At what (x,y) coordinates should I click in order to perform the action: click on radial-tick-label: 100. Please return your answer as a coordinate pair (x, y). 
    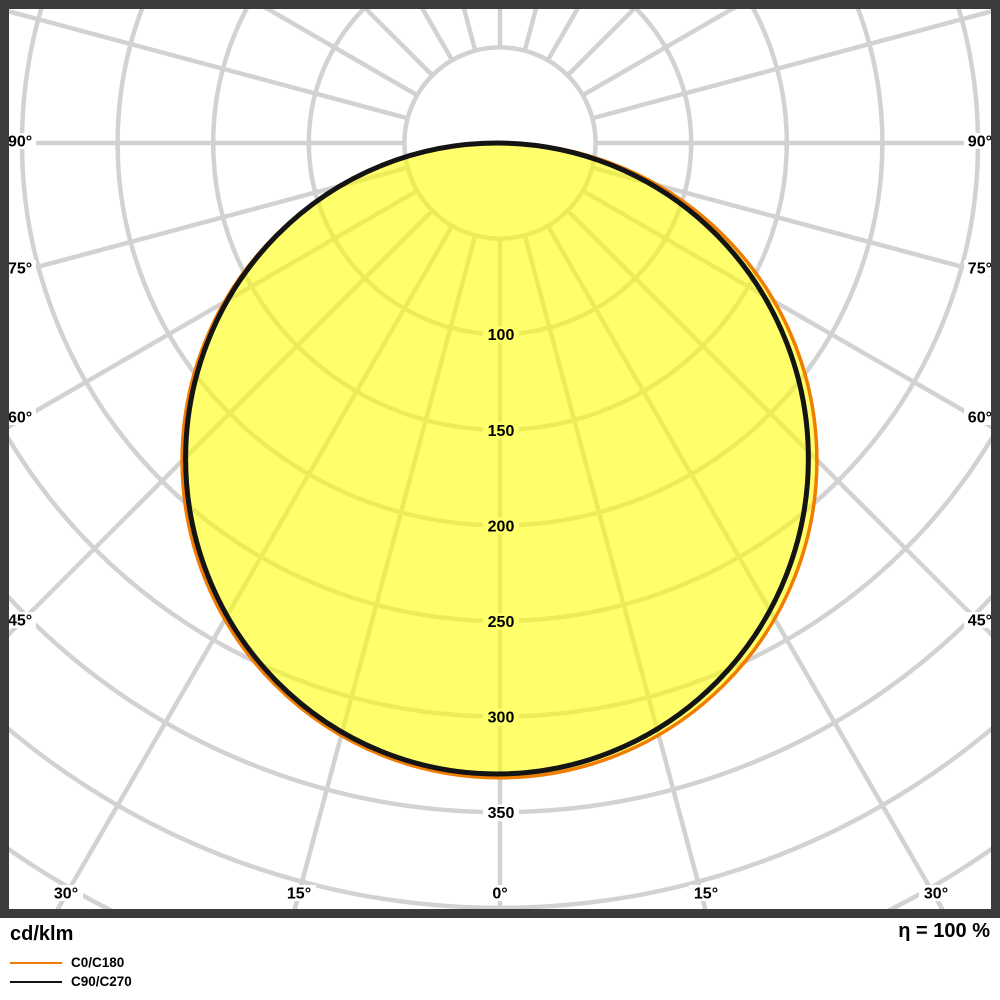
    Looking at the image, I should click on (501, 335).